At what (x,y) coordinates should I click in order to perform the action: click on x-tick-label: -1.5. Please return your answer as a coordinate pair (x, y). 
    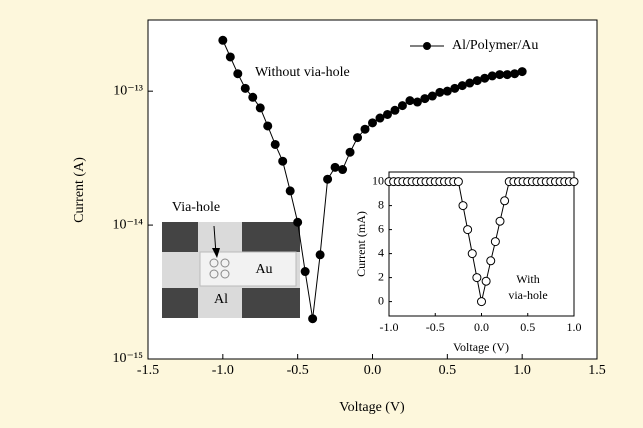
    Looking at the image, I should click on (148, 370).